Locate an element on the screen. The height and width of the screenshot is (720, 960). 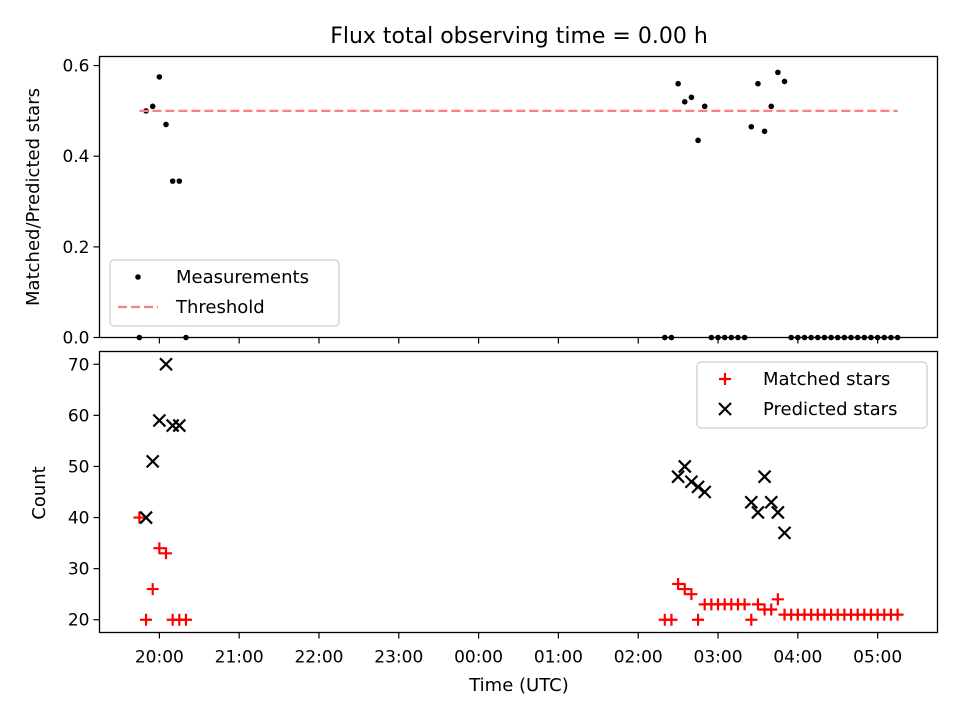
count-y-axis-label: Count is located at coordinates (39, 492).